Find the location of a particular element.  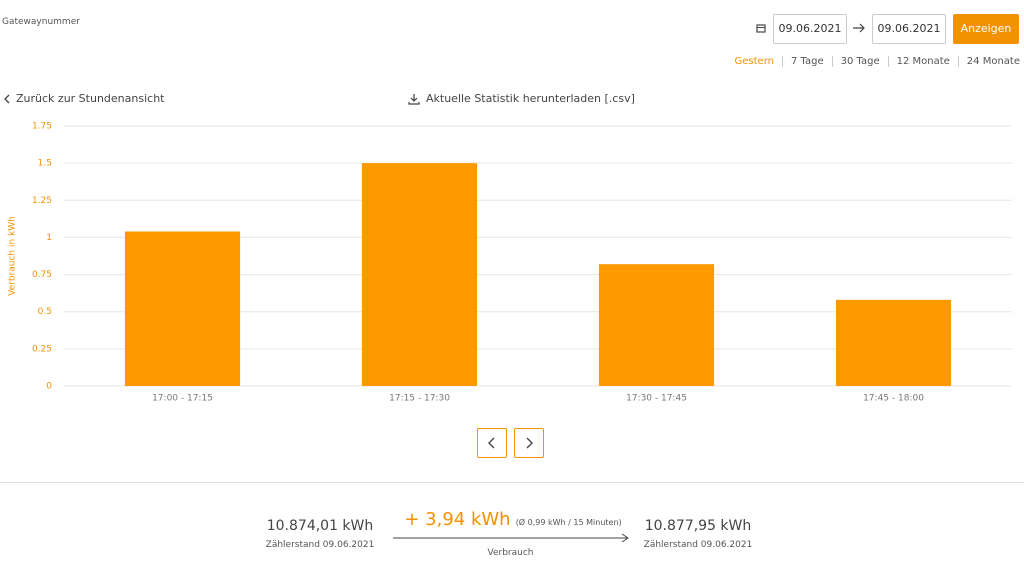

x-tick-label: 17:00 - 17:15 is located at coordinates (182, 399).